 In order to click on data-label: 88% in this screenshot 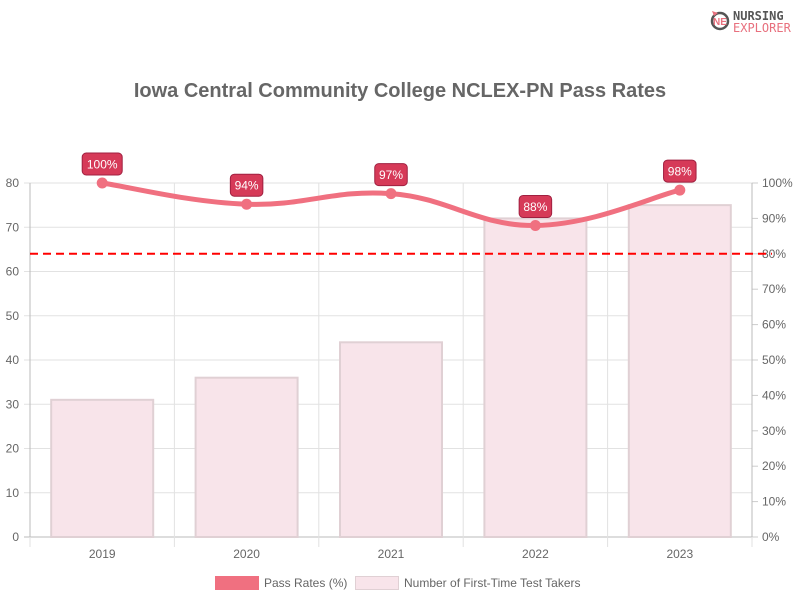, I will do `click(535, 207)`.